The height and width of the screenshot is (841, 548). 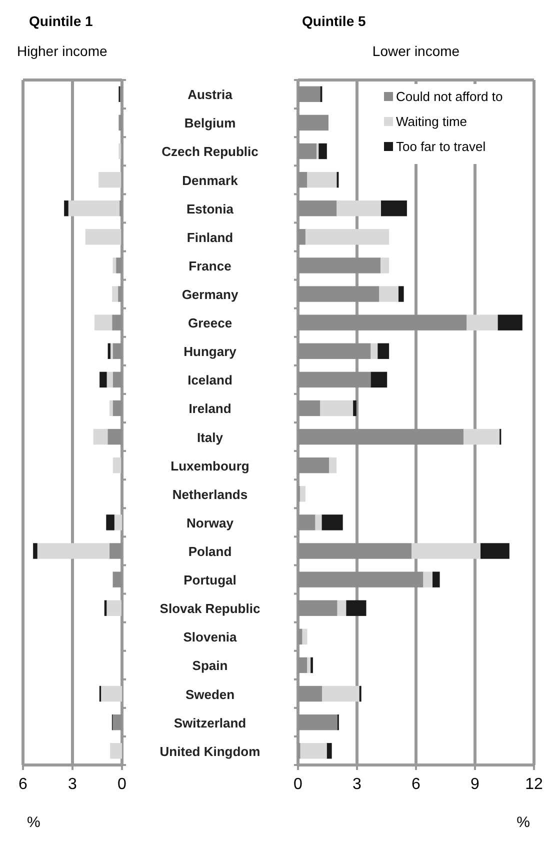 What do you see at coordinates (210, 237) in the screenshot?
I see `y-tick-label: Finland` at bounding box center [210, 237].